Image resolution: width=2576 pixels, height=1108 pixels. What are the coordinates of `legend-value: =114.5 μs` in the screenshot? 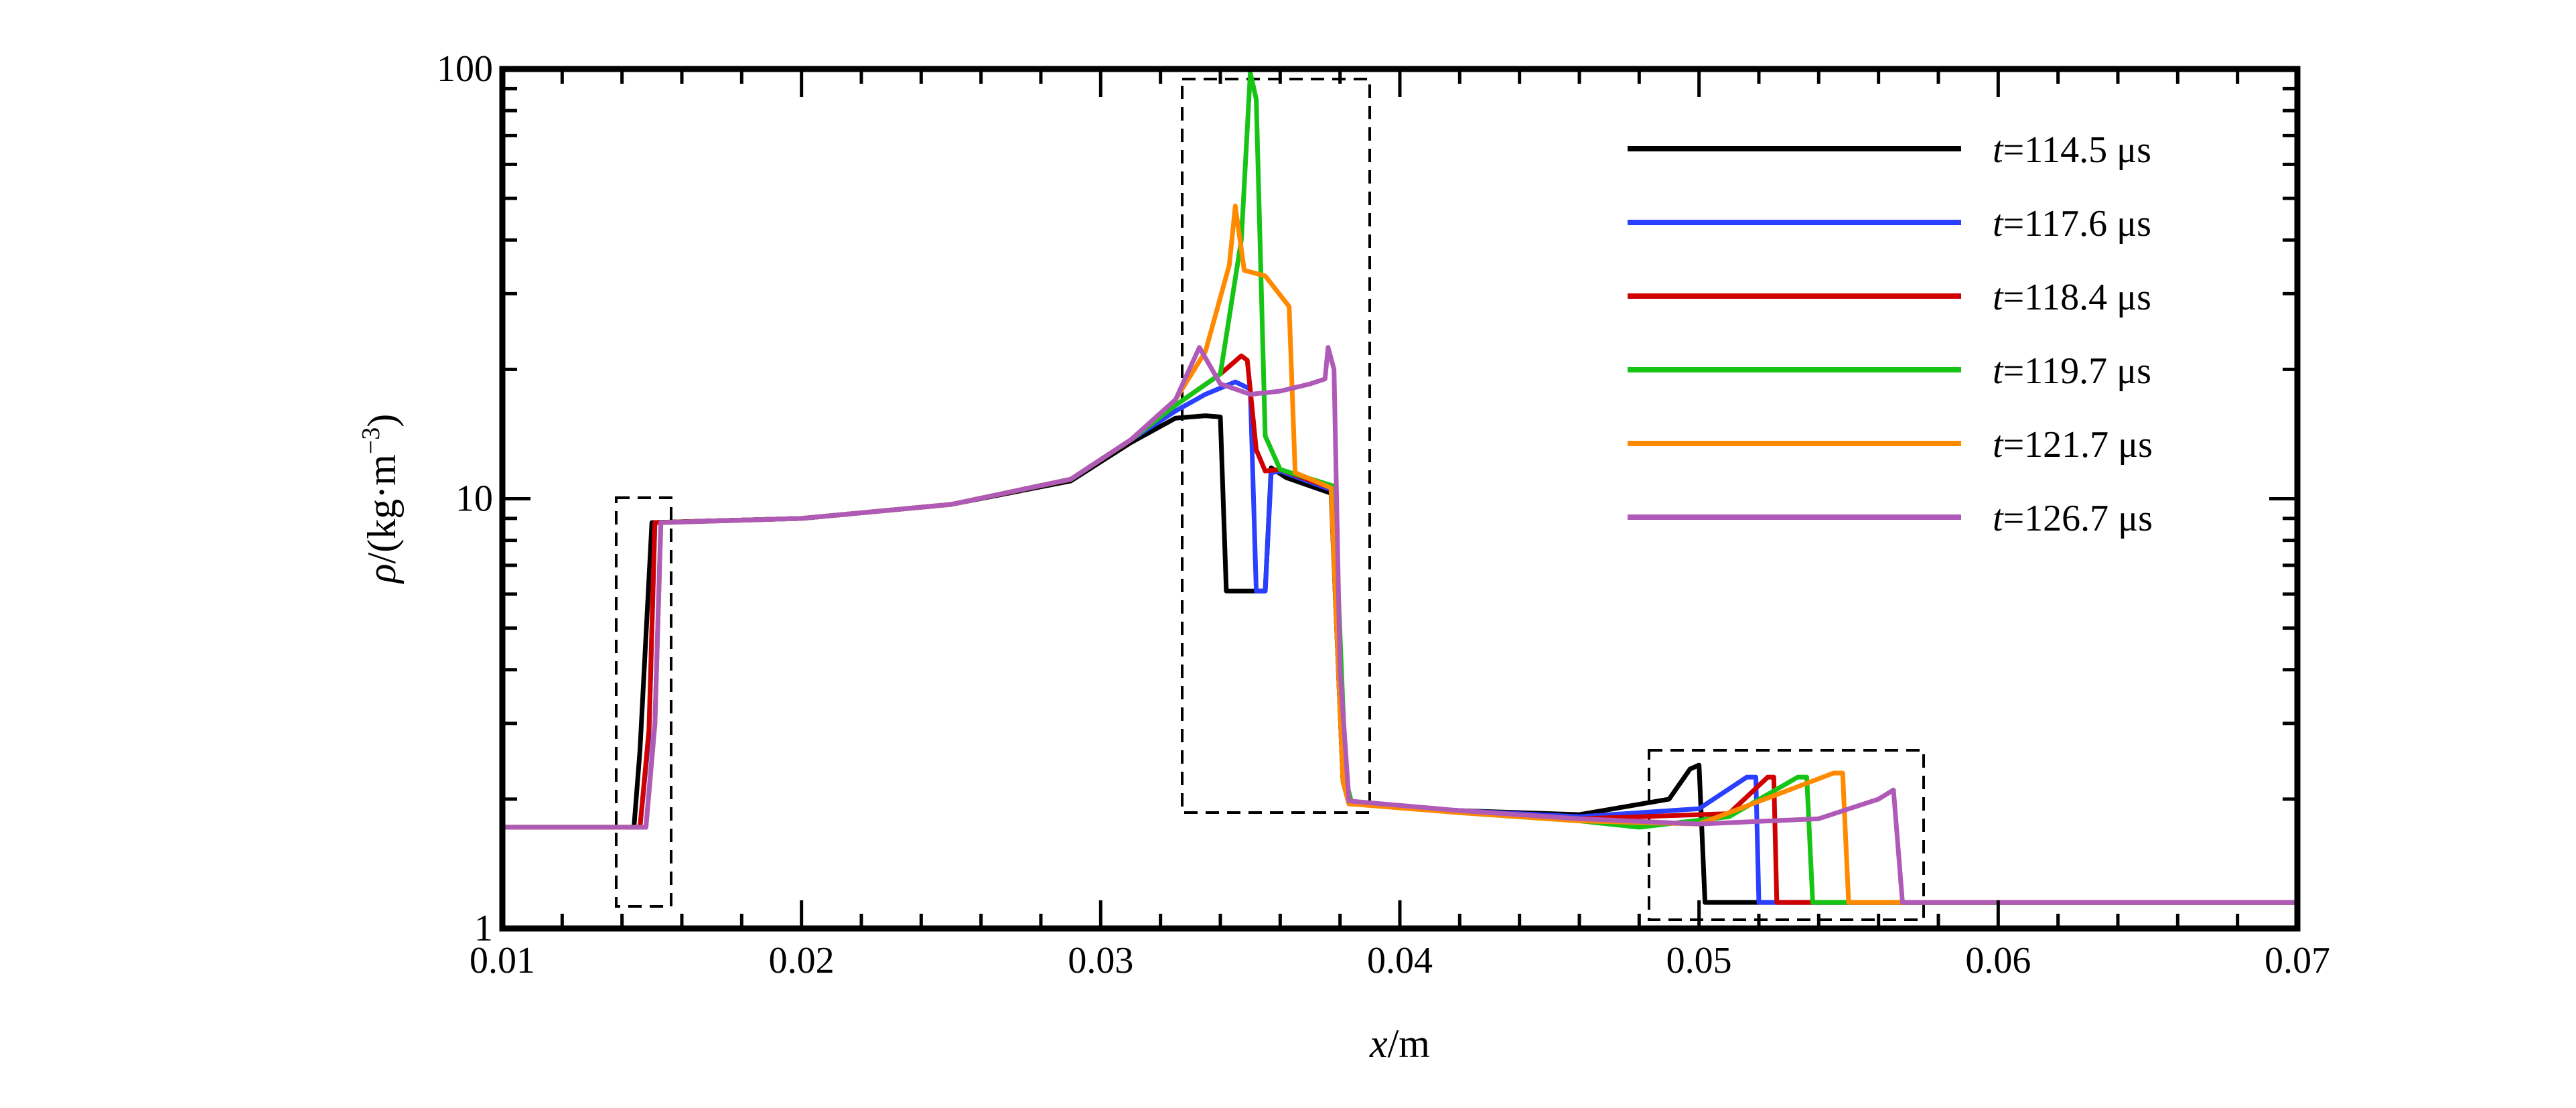 It's located at (2077, 150).